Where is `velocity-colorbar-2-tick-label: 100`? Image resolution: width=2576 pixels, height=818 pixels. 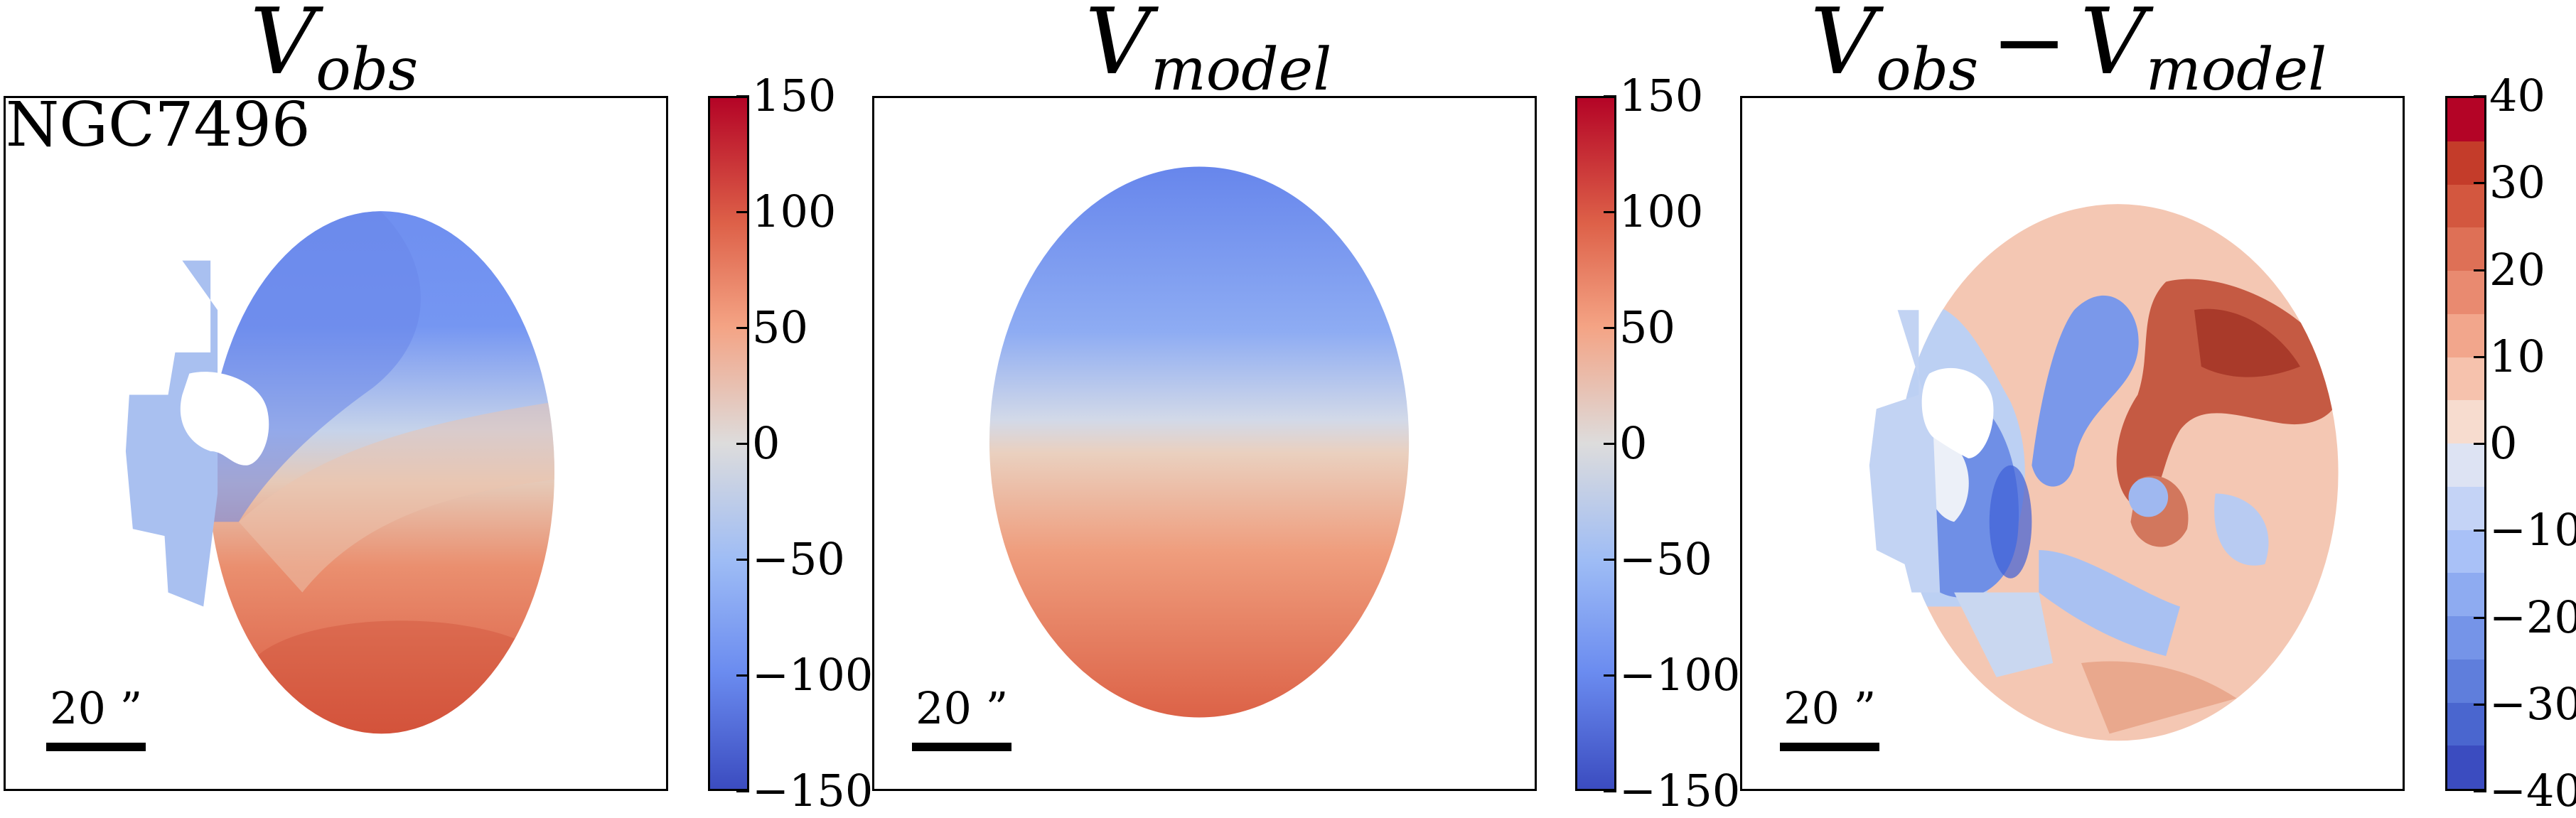
velocity-colorbar-2-tick-label: 100 is located at coordinates (1661, 211).